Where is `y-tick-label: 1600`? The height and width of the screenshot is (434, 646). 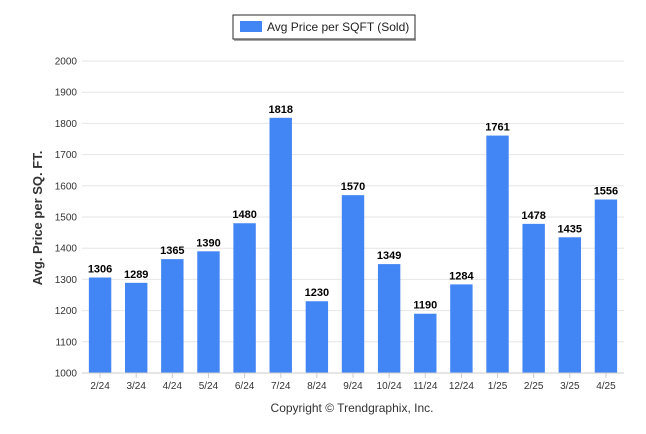 y-tick-label: 1600 is located at coordinates (66, 186).